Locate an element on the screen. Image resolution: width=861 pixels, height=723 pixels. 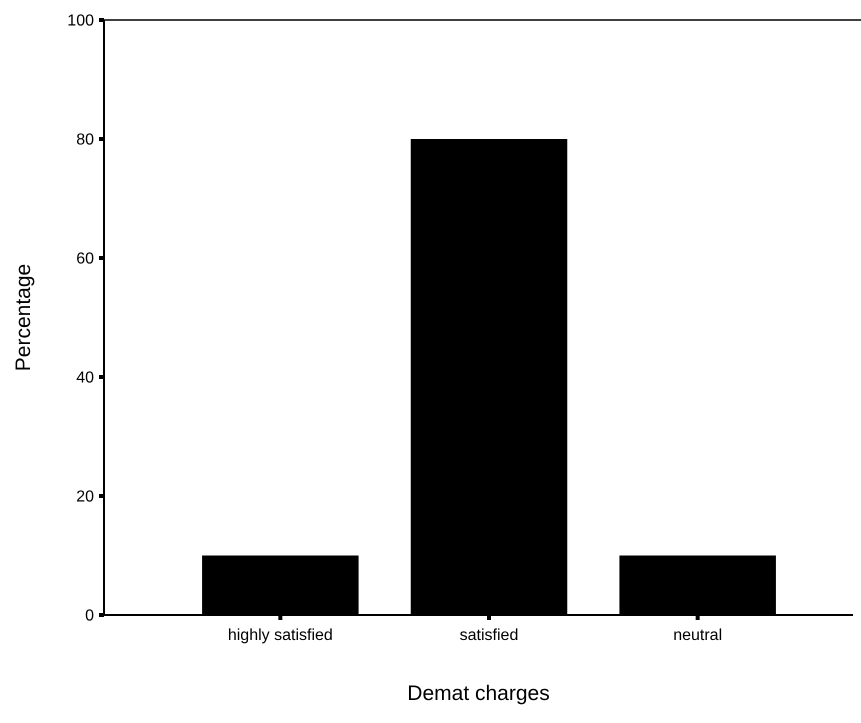
y-axis-title: Percentage is located at coordinates (23, 318).